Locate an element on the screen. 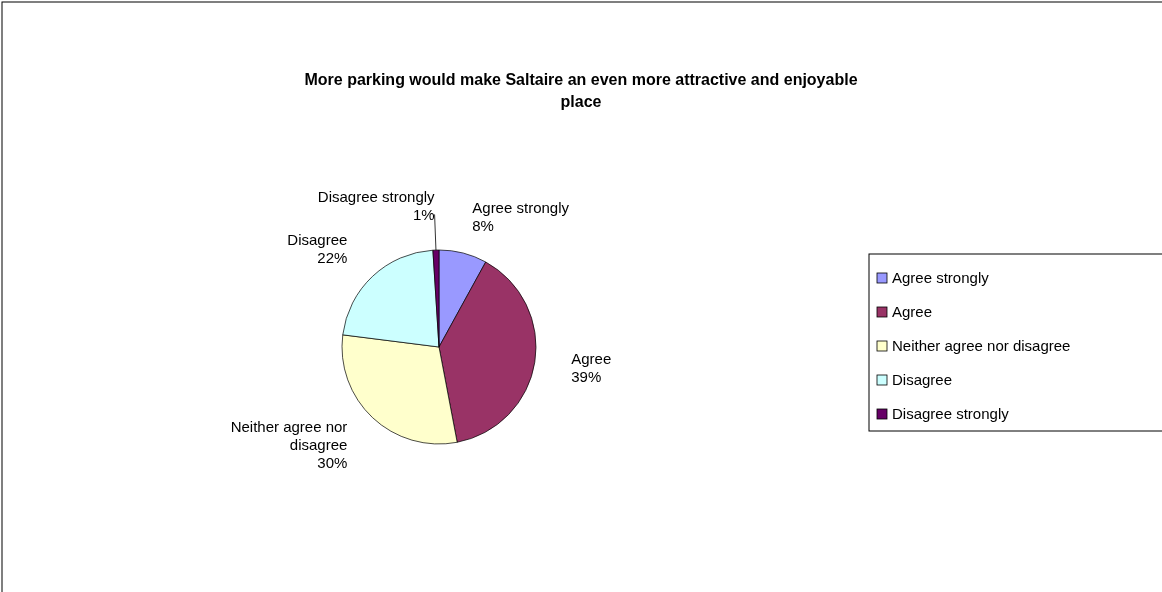  data-label: 39% is located at coordinates (586, 376).